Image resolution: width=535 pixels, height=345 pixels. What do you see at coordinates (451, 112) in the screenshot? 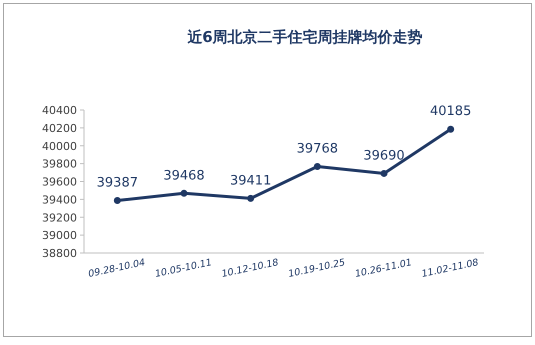
I see `data-label: 40185` at bounding box center [451, 112].